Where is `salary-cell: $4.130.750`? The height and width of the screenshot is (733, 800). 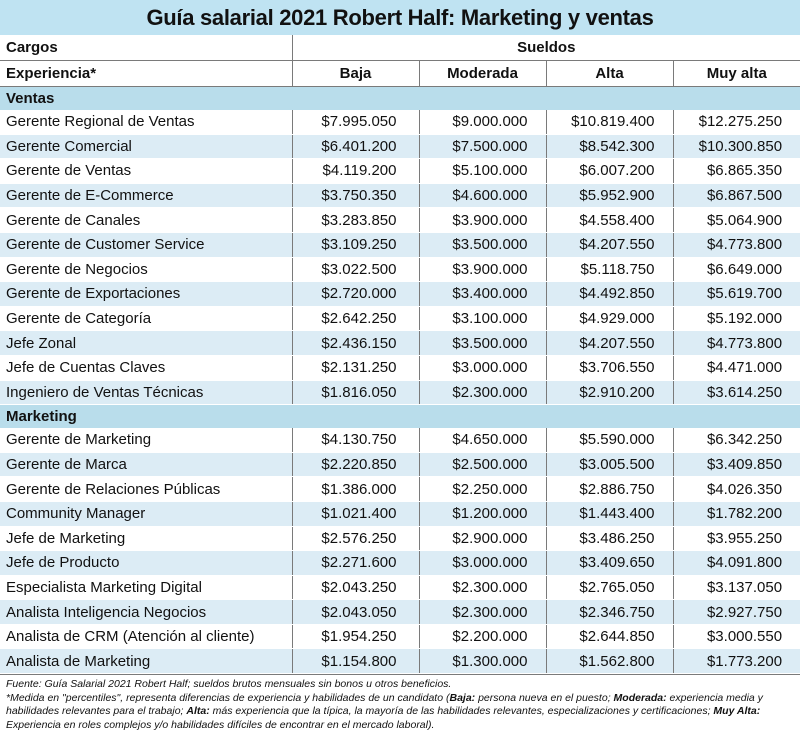
salary-cell: $4.130.750 is located at coordinates (356, 440).